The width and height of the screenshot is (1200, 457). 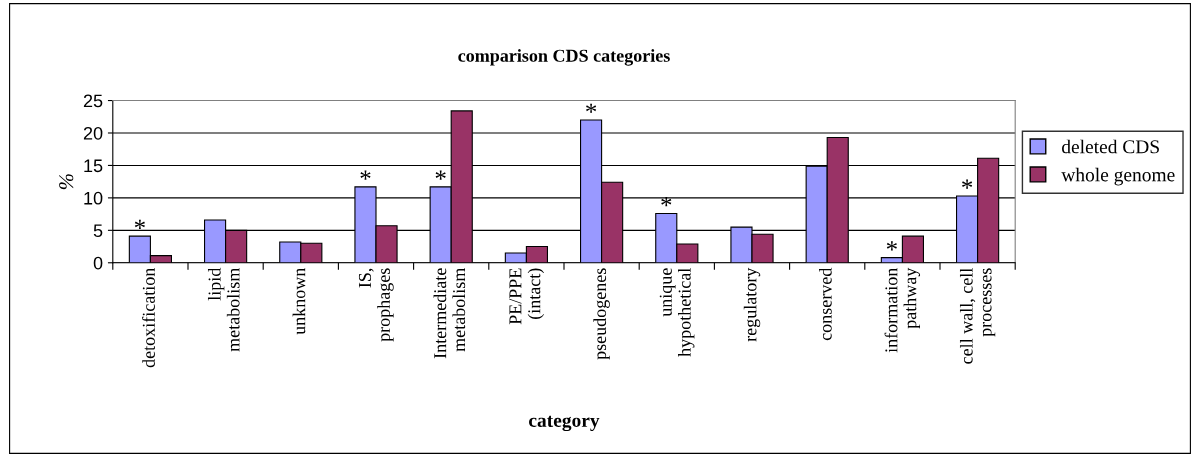 What do you see at coordinates (93, 198) in the screenshot?
I see `y-tick-label: 10` at bounding box center [93, 198].